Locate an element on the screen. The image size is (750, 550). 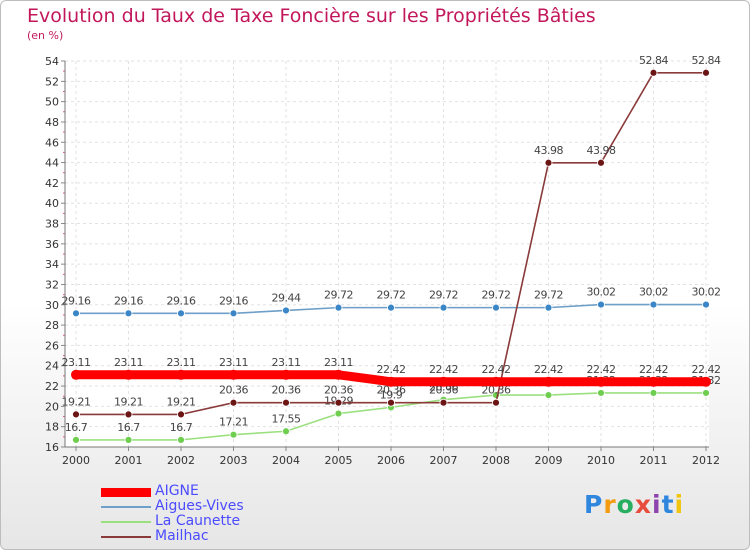
y-tick-label: 52 is located at coordinates (52, 81).